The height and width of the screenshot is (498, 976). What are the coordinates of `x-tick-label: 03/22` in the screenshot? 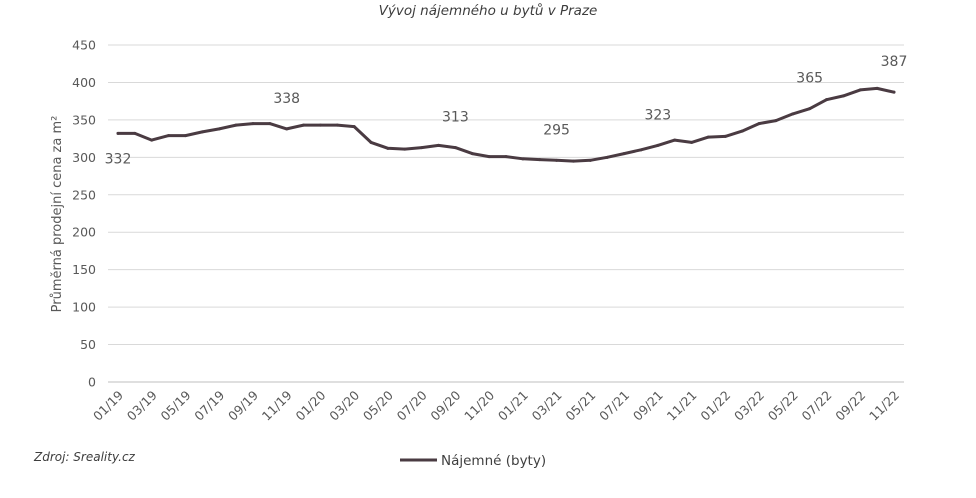 It's located at (749, 406).